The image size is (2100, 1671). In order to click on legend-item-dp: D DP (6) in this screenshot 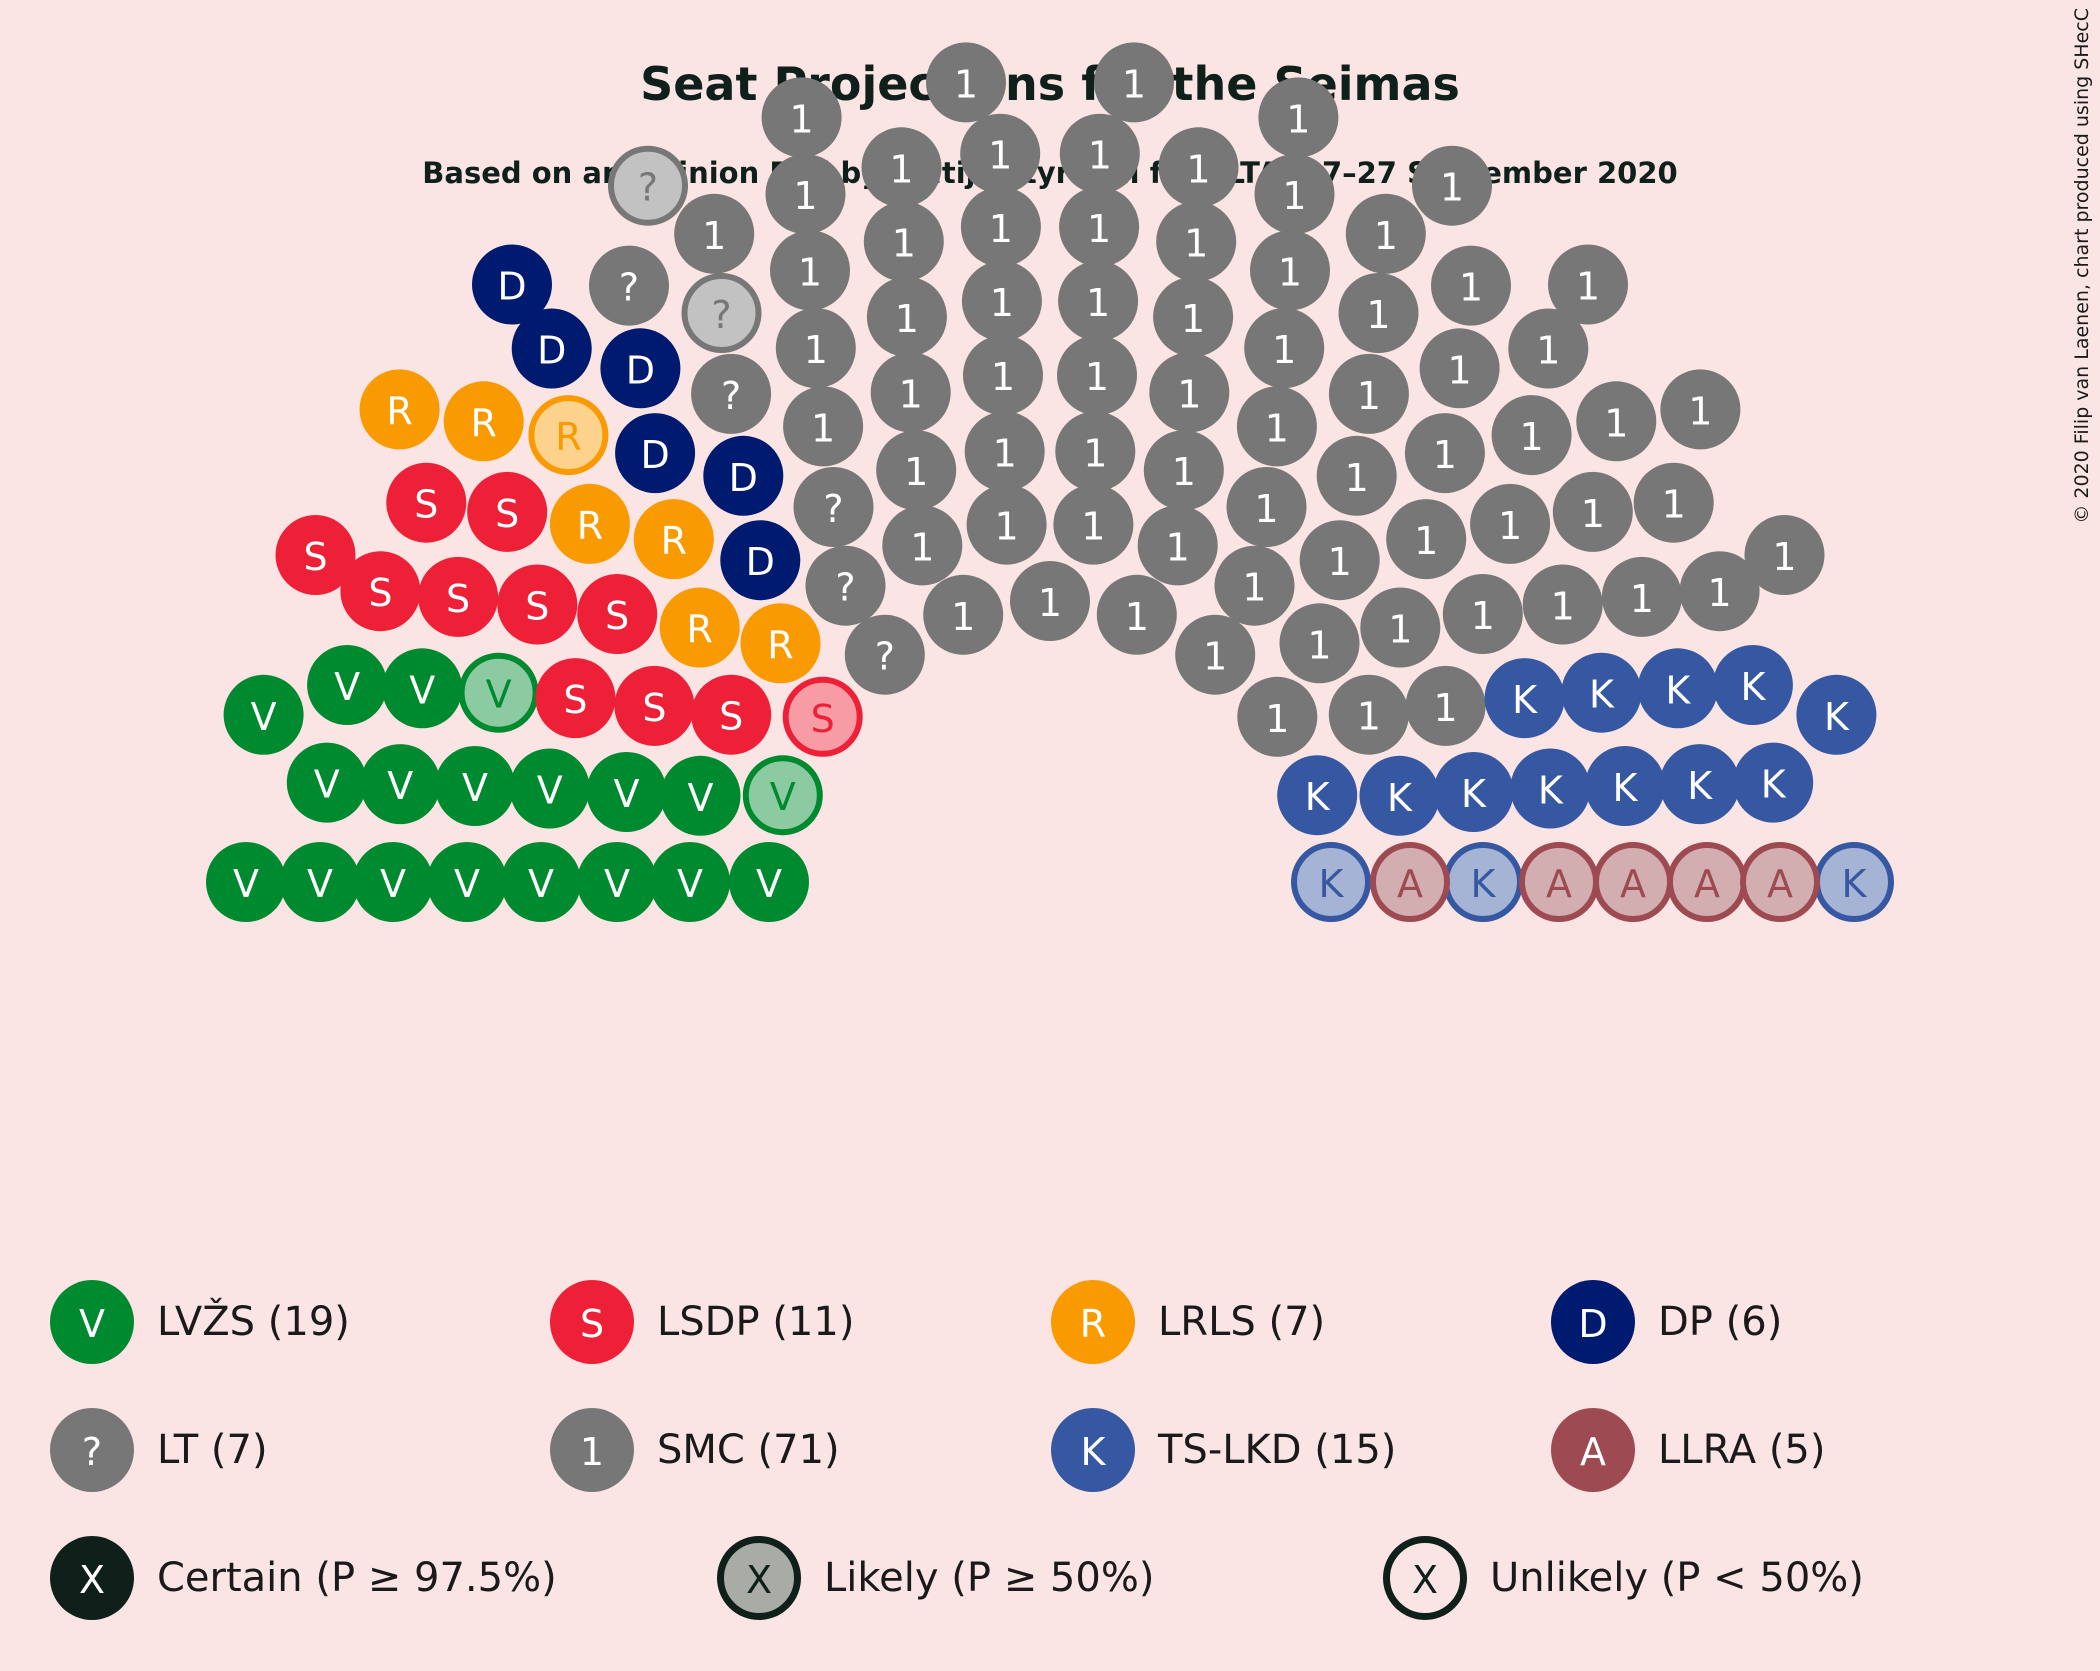, I will do `click(1666, 1322)`.